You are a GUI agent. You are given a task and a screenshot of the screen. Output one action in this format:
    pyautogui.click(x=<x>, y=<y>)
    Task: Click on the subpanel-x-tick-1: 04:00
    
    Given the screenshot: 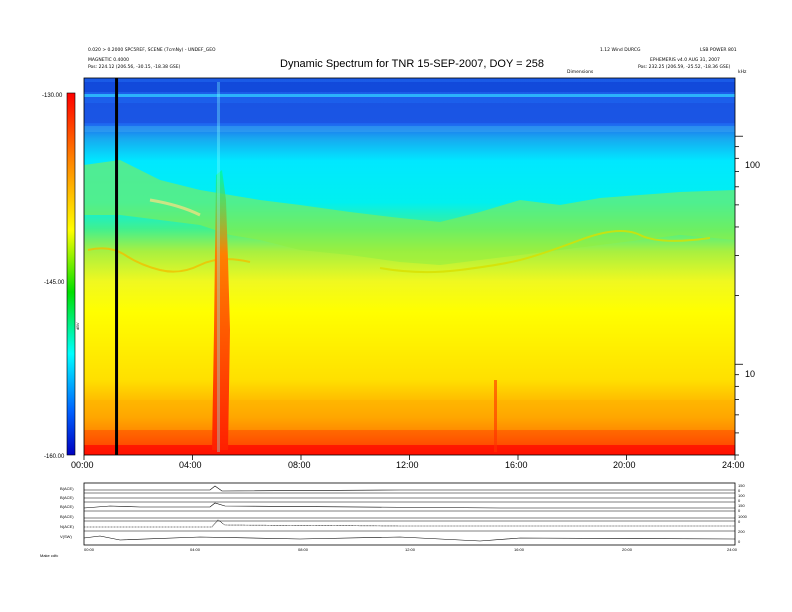 What is the action you would take?
    pyautogui.click(x=195, y=549)
    